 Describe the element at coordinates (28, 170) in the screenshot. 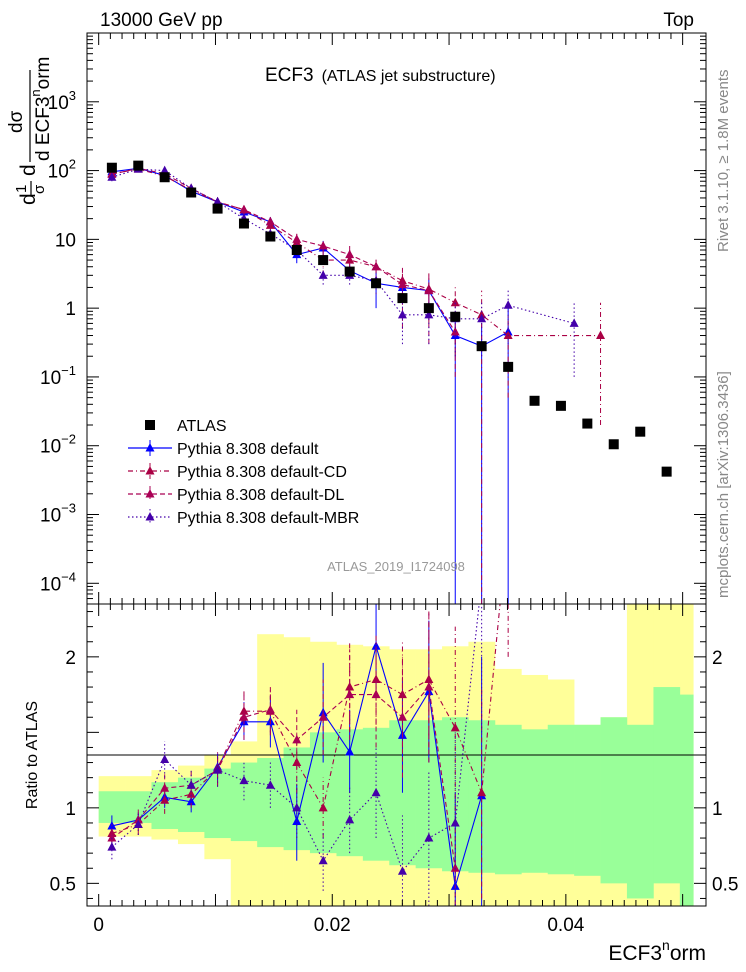

I see `ylabel-d2: d` at that location.